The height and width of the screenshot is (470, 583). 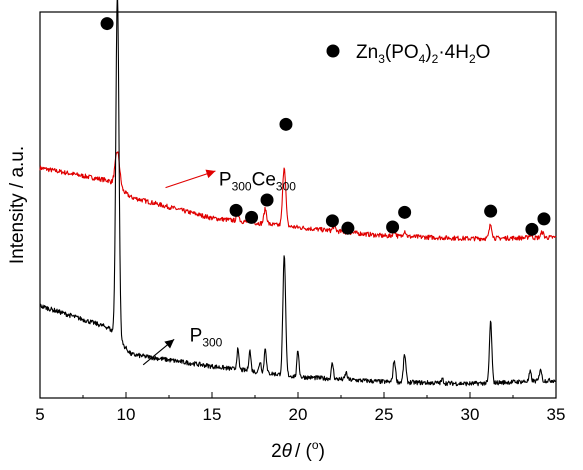 What do you see at coordinates (423, 54) in the screenshot?
I see `legend-label: Zn3(PO4)2·4H2O` at bounding box center [423, 54].